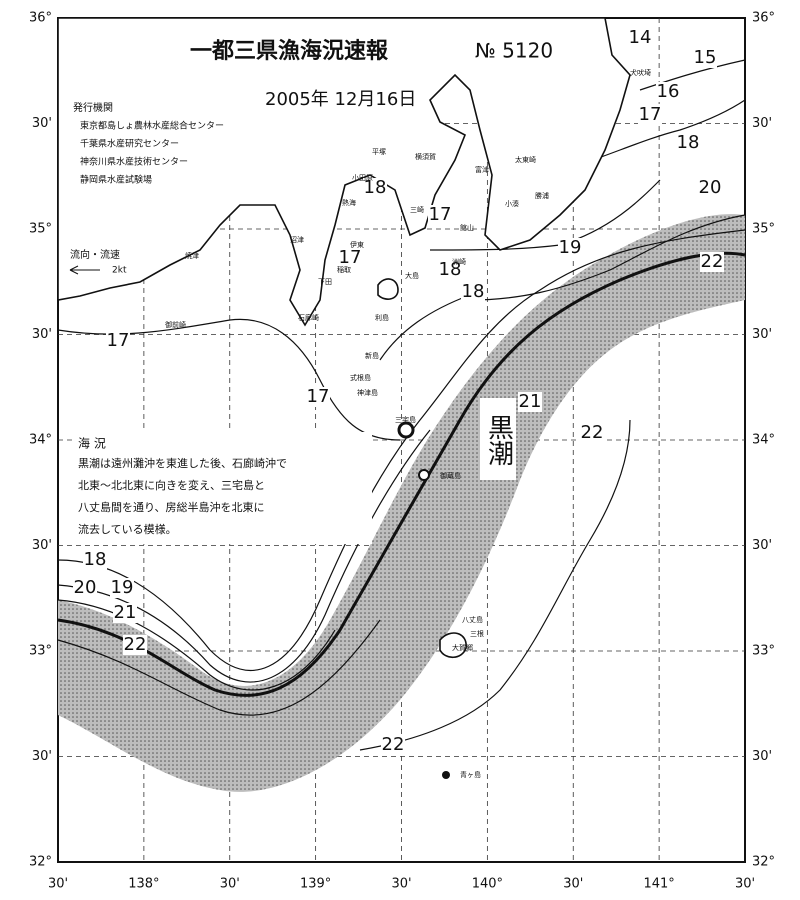  Describe the element at coordinates (119, 271) in the screenshot. I see `legend-speed: 2kt` at that location.